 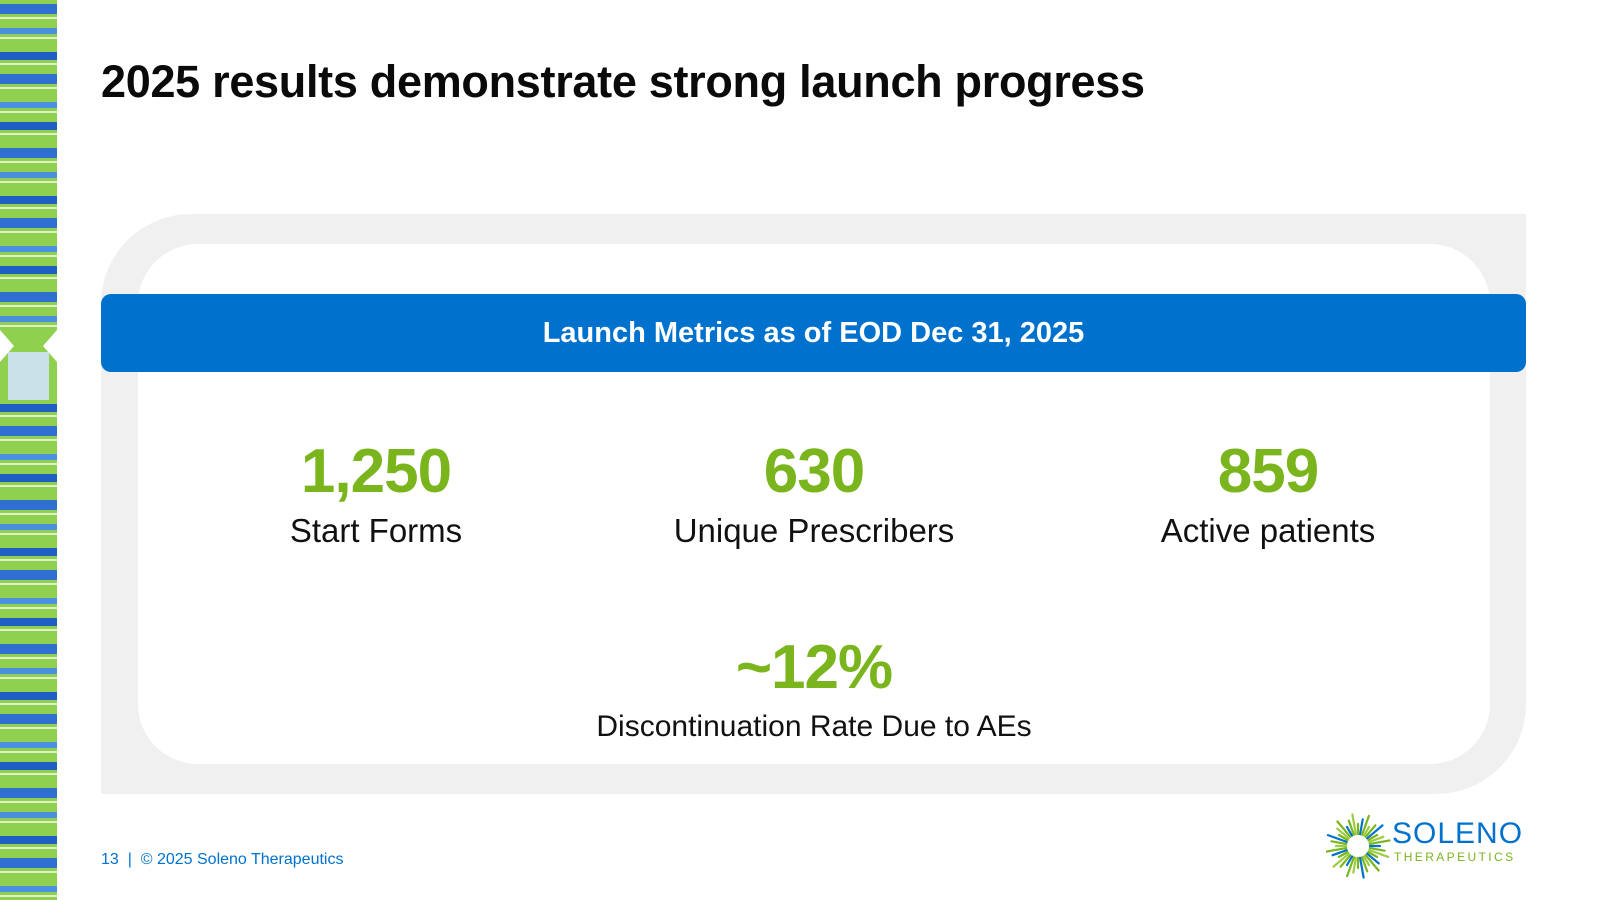 What do you see at coordinates (814, 530) in the screenshot?
I see `metric-label: Unique Prescribers` at bounding box center [814, 530].